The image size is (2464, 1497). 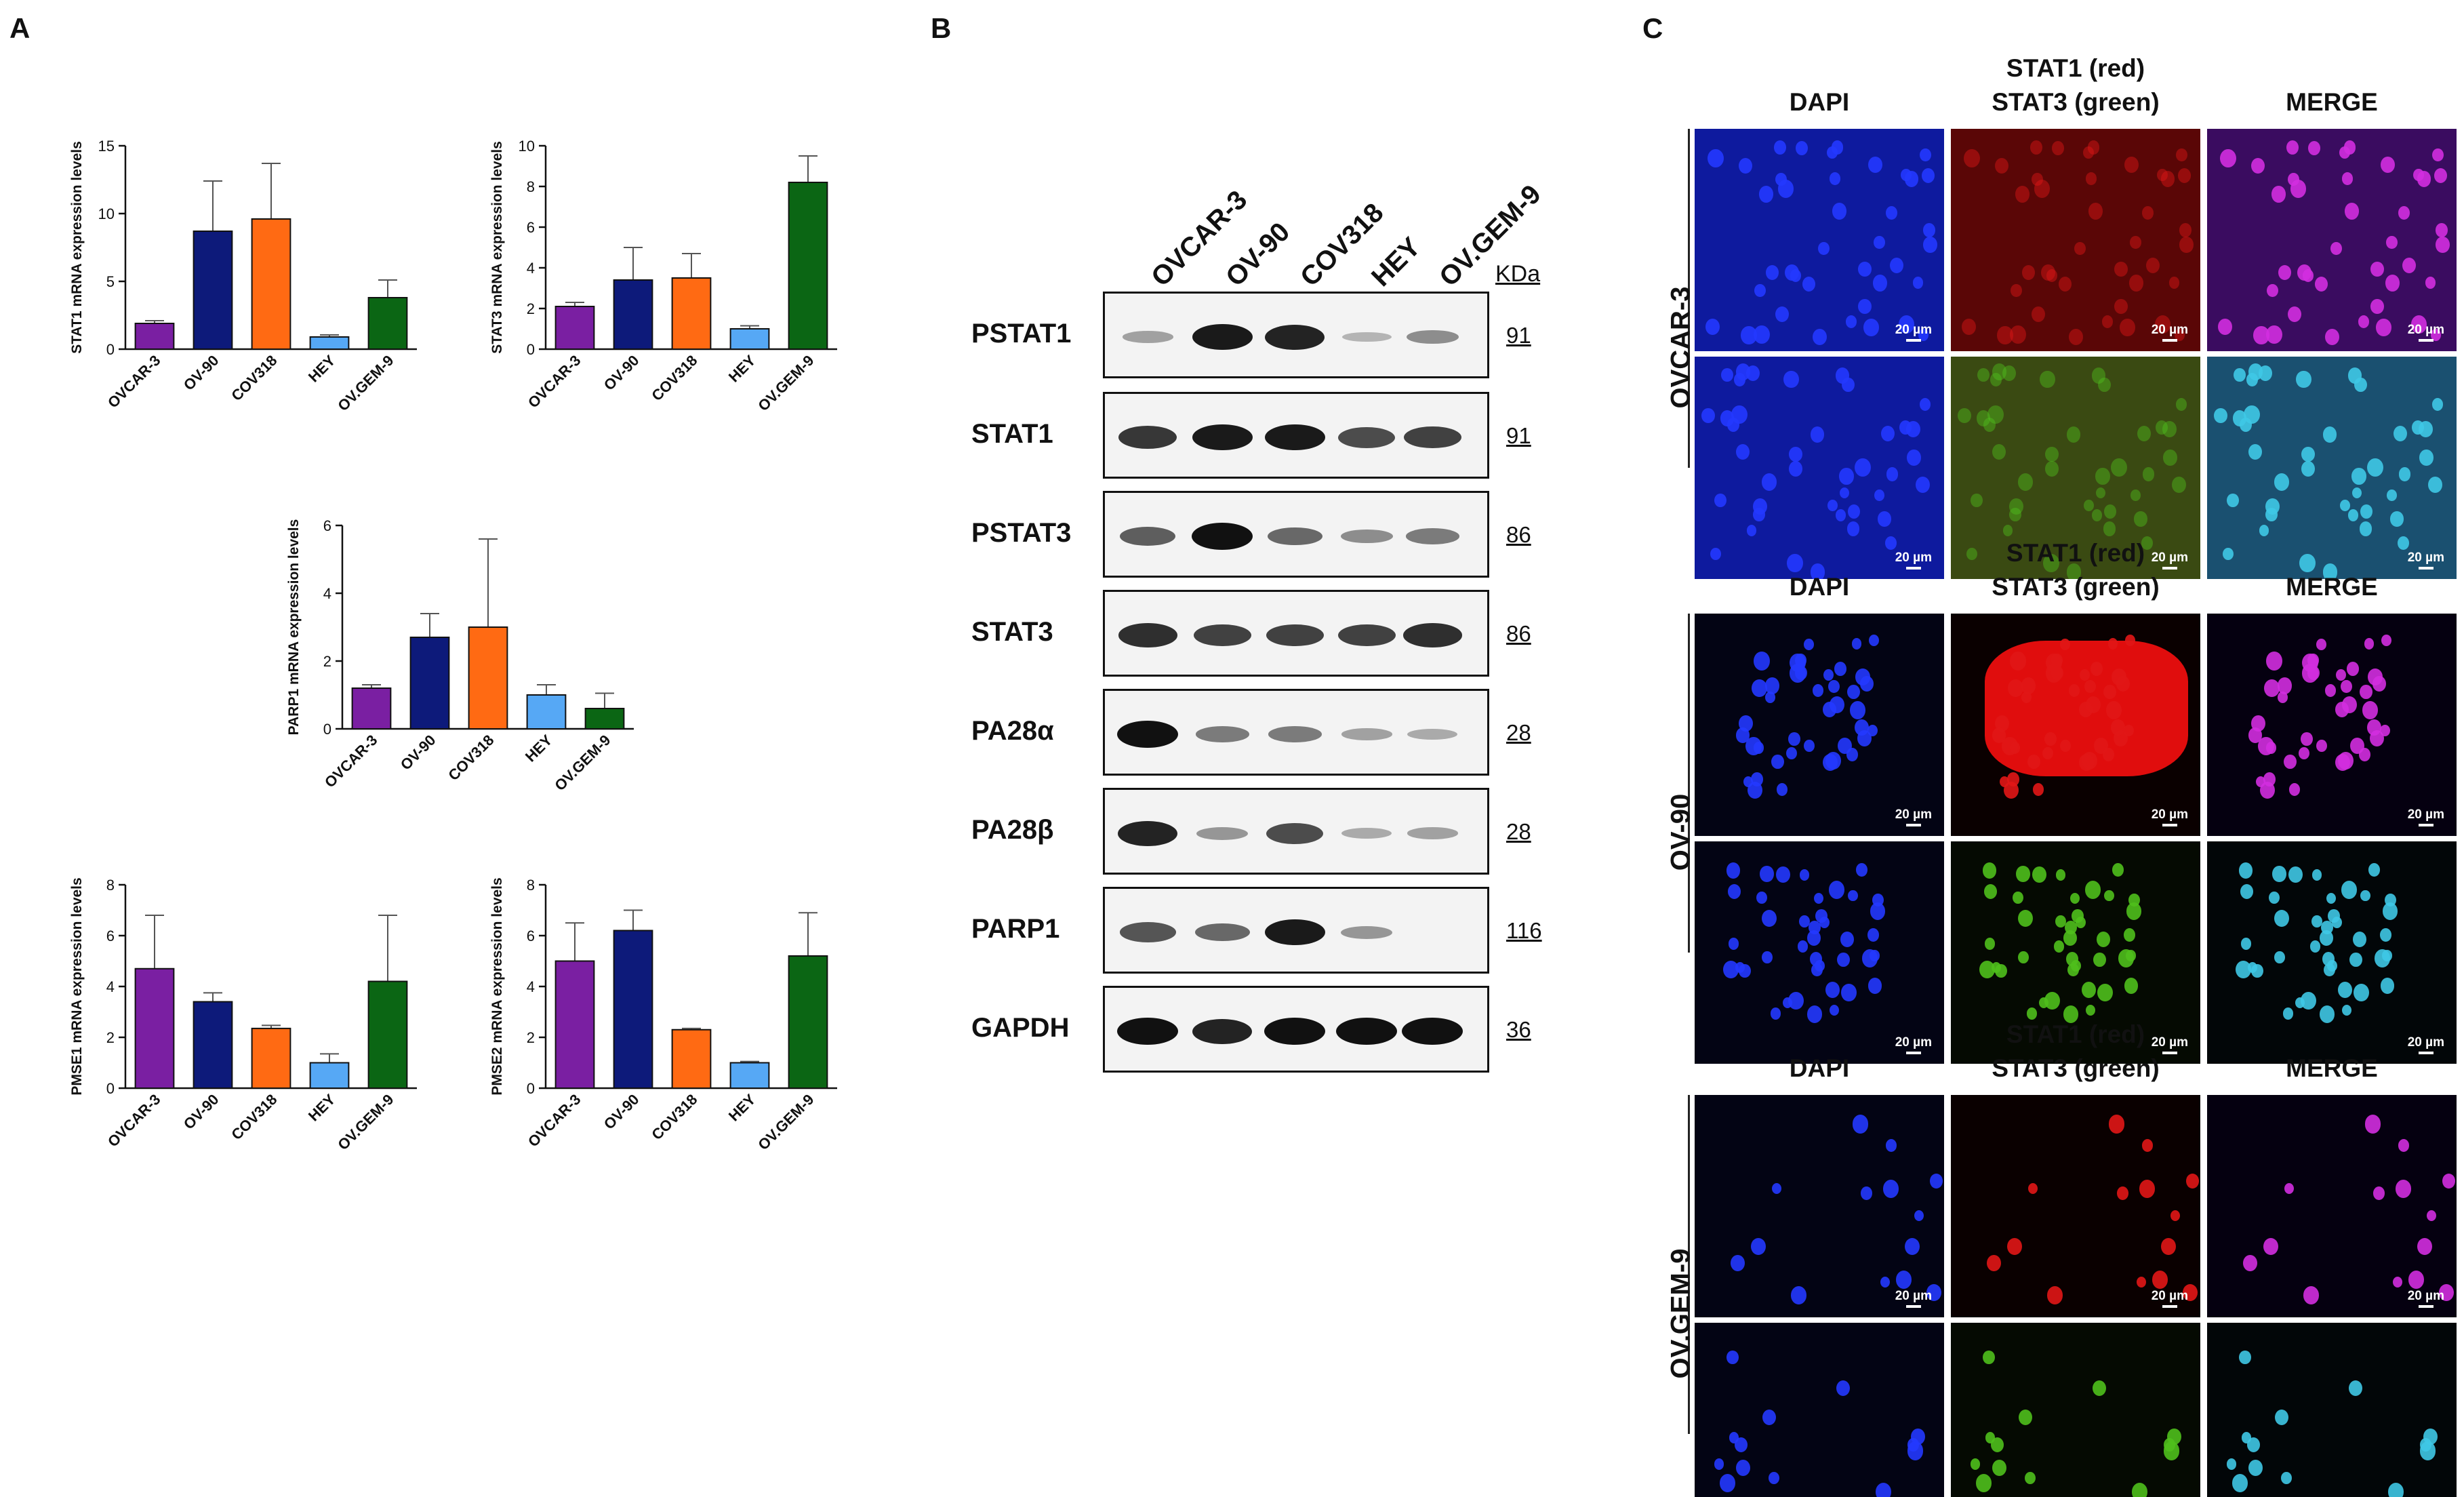 I want to click on kda-value: 116, so click(x=1524, y=930).